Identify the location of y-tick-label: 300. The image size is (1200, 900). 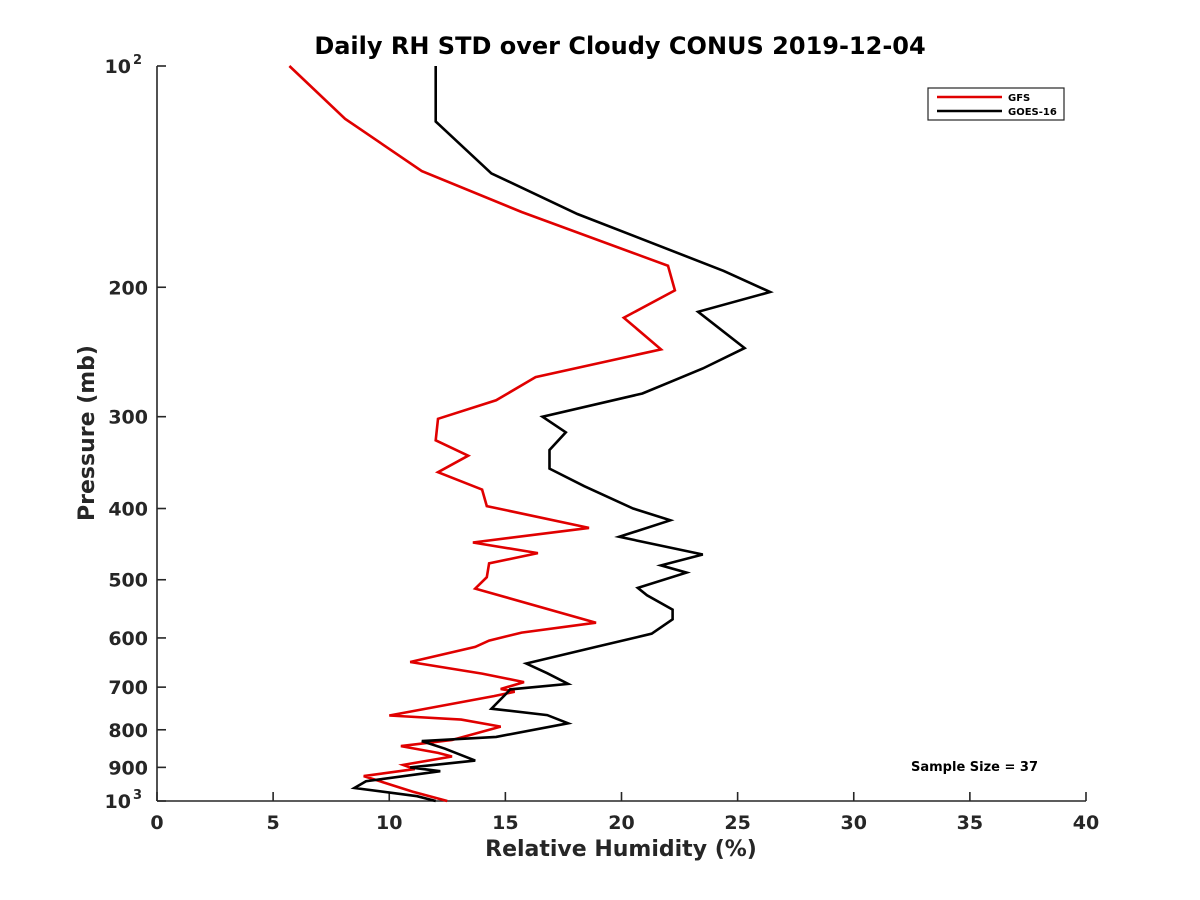
(128, 418).